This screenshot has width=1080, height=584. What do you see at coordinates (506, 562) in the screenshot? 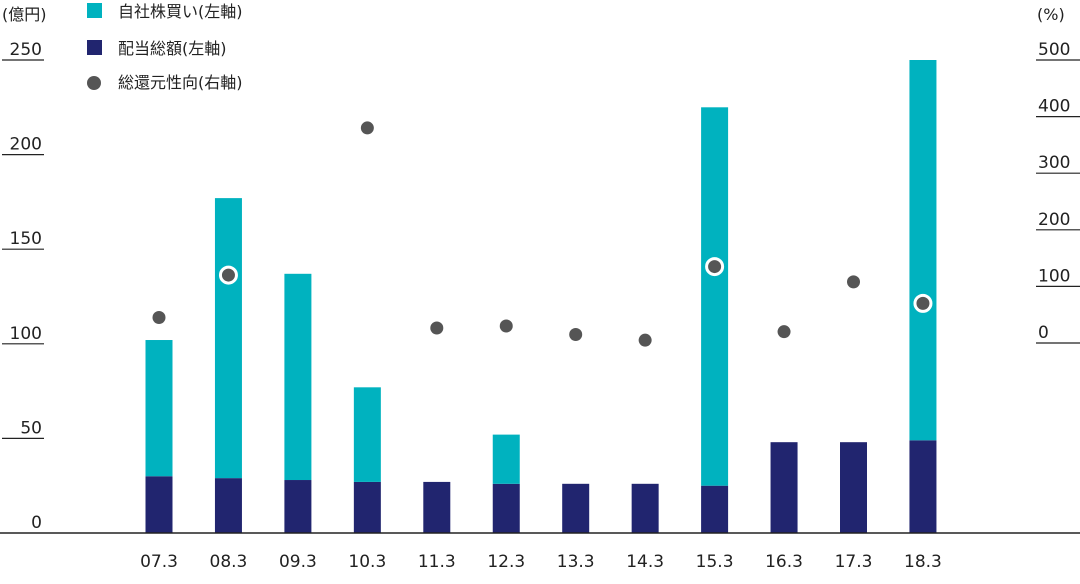
I see `x-axis-tick-label: 12.3` at bounding box center [506, 562].